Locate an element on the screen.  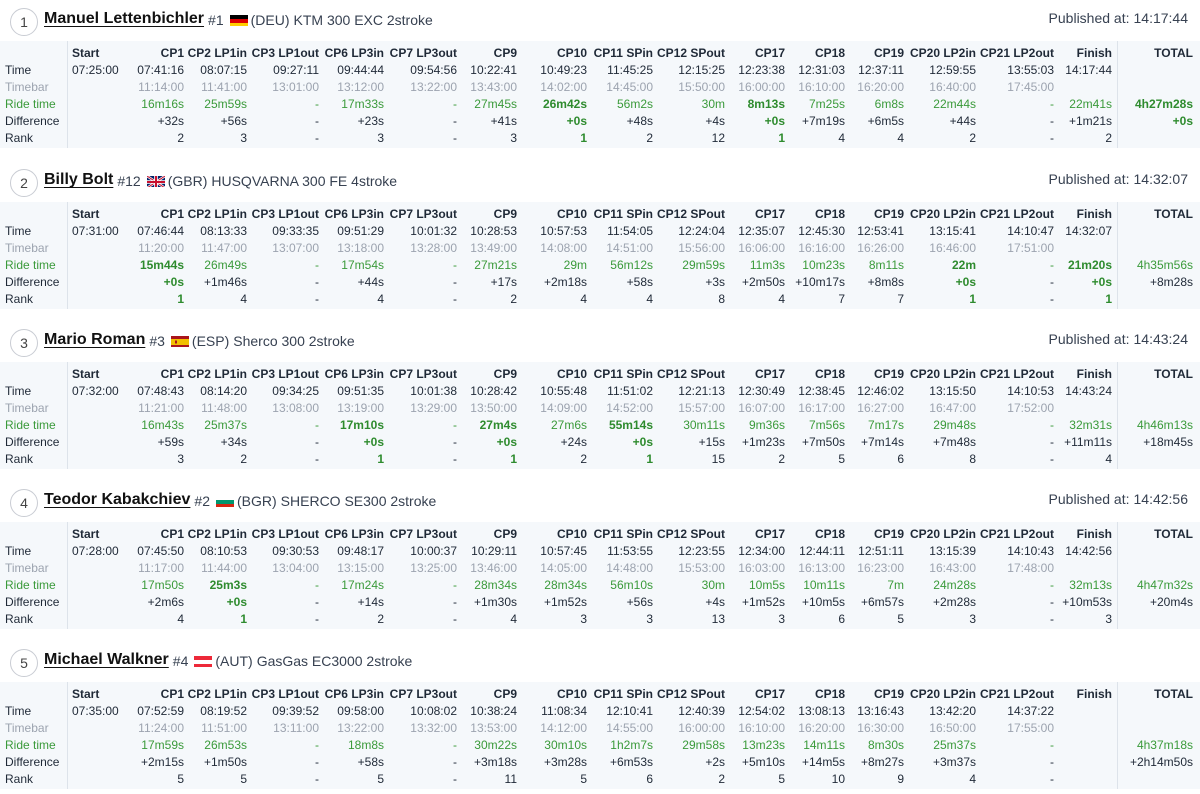
column-header: CP12 SPout is located at coordinates (690, 694).